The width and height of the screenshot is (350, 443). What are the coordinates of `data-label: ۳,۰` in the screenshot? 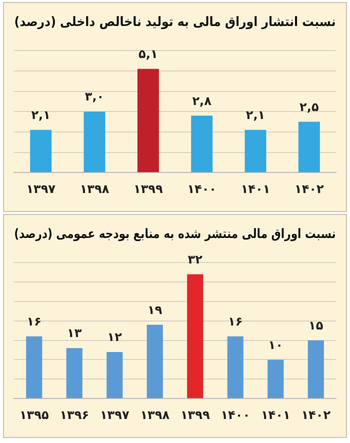 It's located at (94, 97).